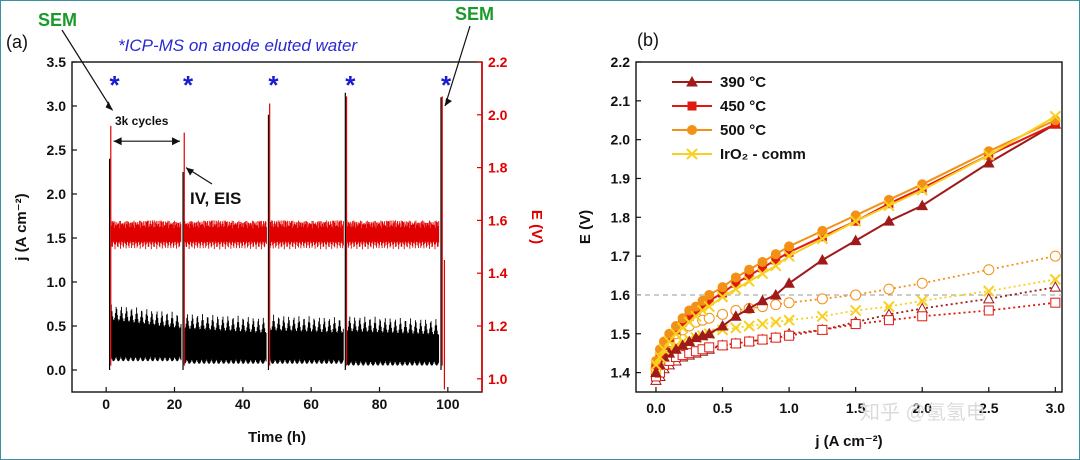  What do you see at coordinates (498, 115) in the screenshot?
I see `y-right-tick-label: 2.0` at bounding box center [498, 115].